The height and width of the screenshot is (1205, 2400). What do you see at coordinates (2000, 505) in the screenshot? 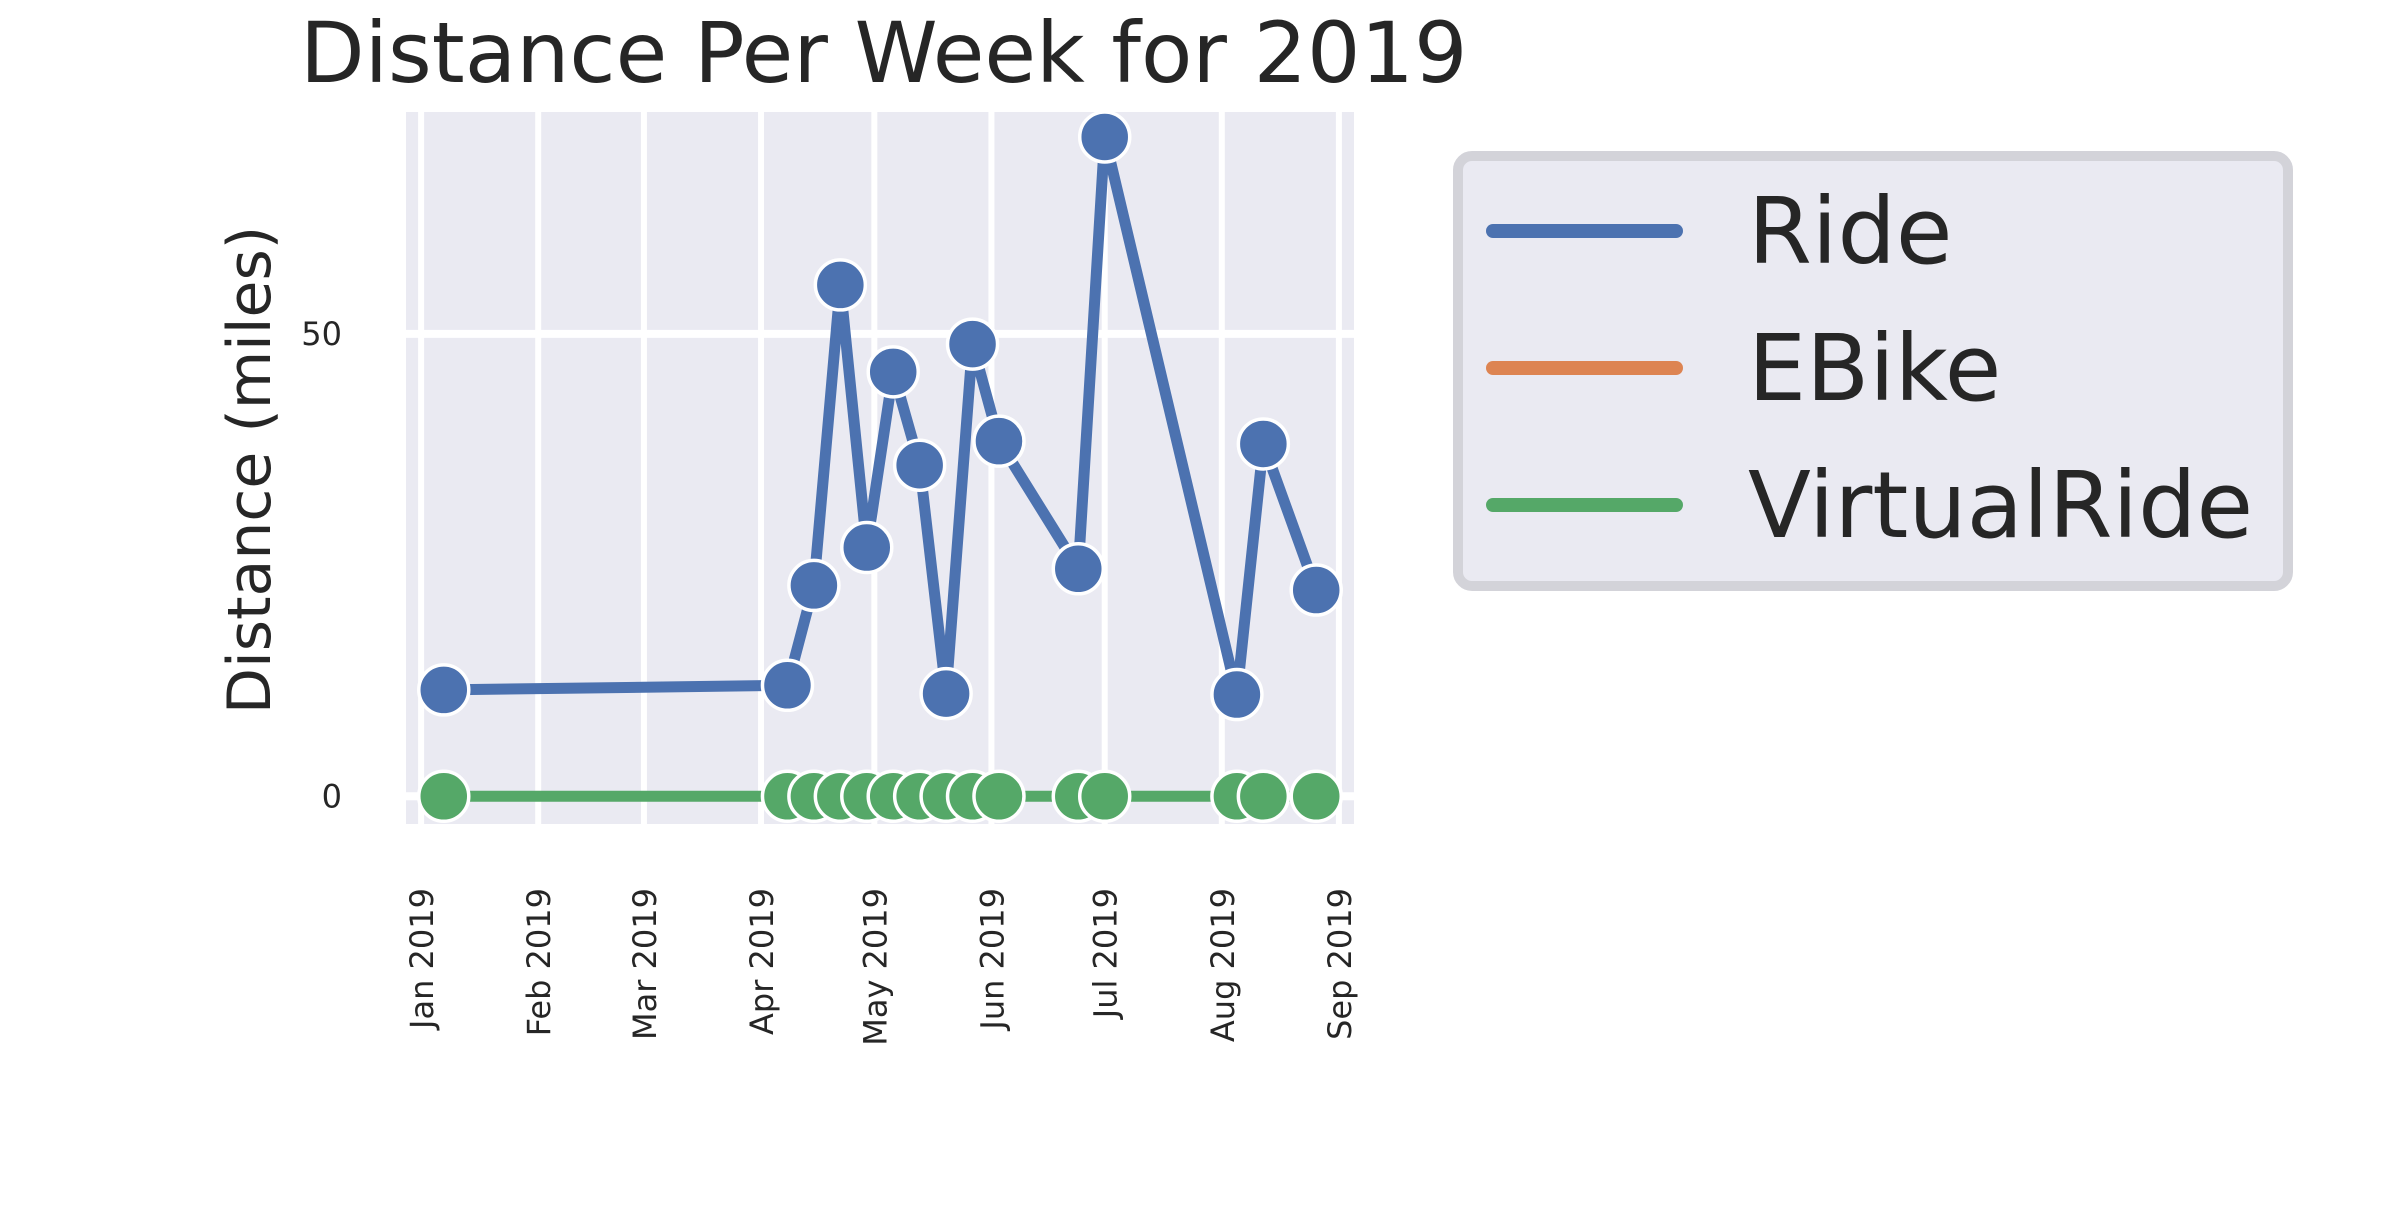
I see `legend-label-virtualride: VirtualRide` at bounding box center [2000, 505].